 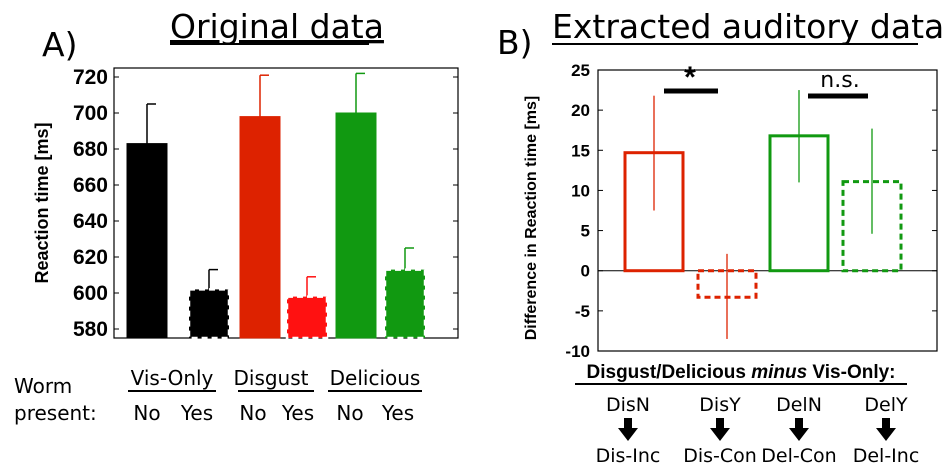 What do you see at coordinates (375, 378) in the screenshot?
I see `group-label-delicious: Delicious` at bounding box center [375, 378].